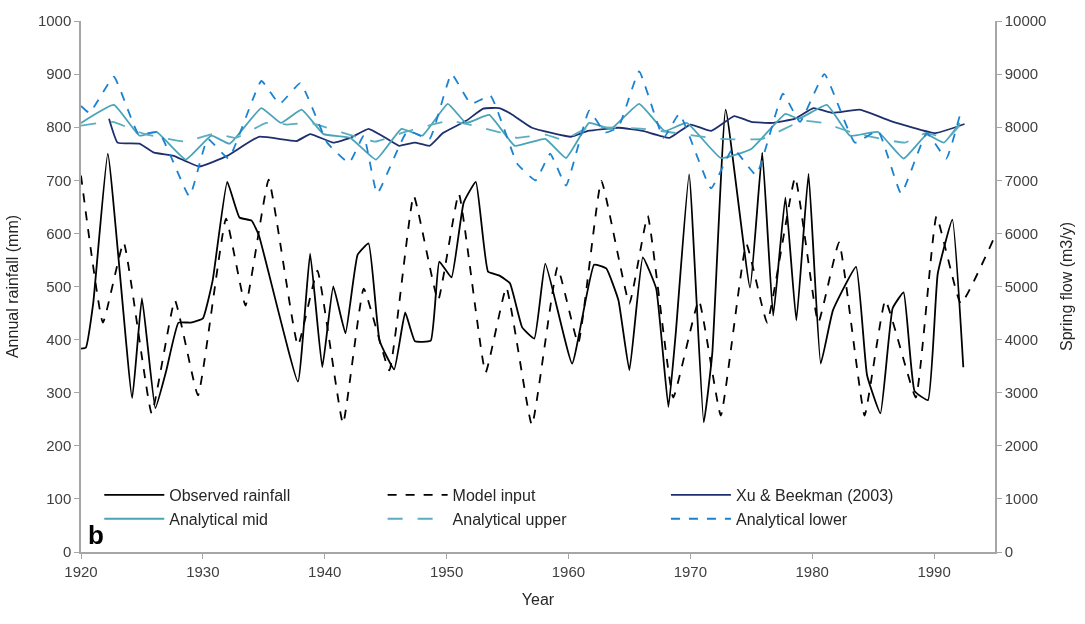  I want to click on legend-label: Xu & Beekman (2003), so click(814, 496).